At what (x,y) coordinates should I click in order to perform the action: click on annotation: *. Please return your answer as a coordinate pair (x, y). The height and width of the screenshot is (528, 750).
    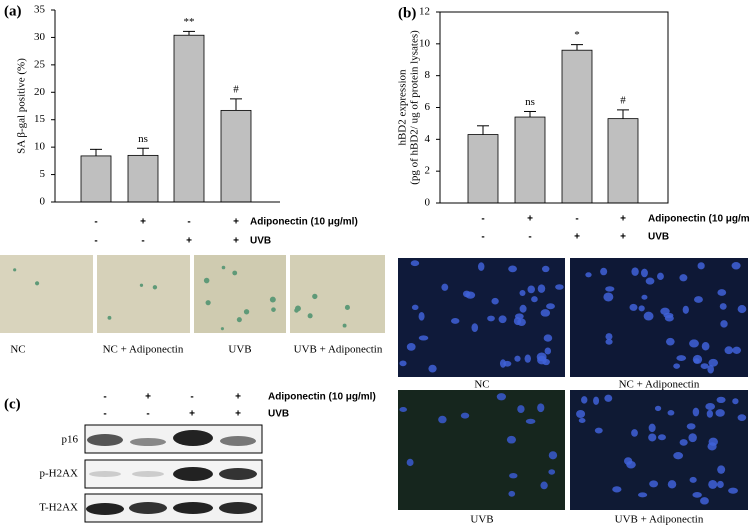
    Looking at the image, I should click on (577, 35).